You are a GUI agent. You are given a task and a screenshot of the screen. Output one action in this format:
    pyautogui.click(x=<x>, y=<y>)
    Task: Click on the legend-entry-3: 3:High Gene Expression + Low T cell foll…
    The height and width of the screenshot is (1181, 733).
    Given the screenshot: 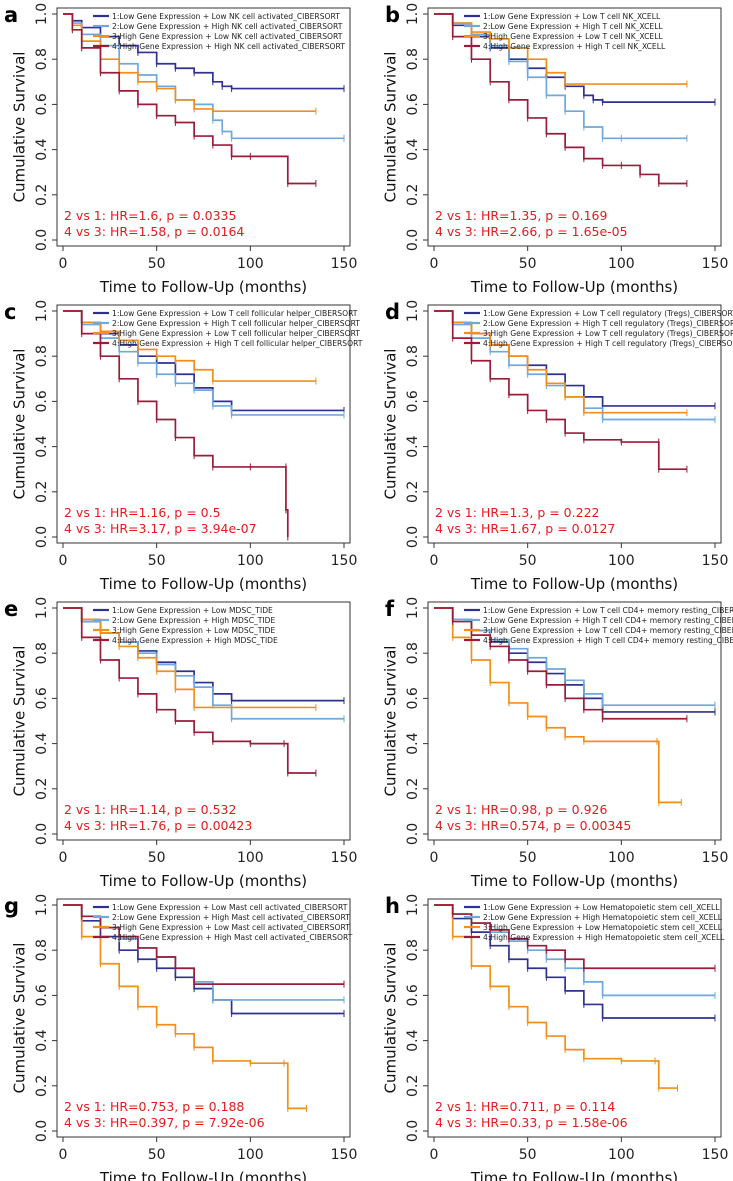 What is the action you would take?
    pyautogui.click(x=236, y=333)
    